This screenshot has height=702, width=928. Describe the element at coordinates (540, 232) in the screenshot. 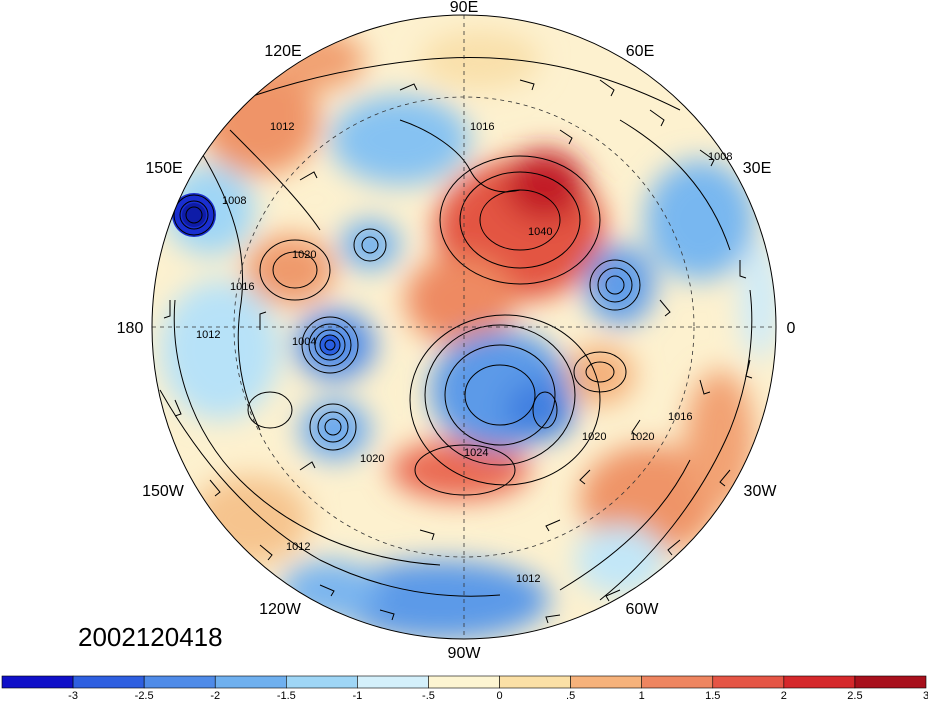

I see `contour-label: 1040` at that location.